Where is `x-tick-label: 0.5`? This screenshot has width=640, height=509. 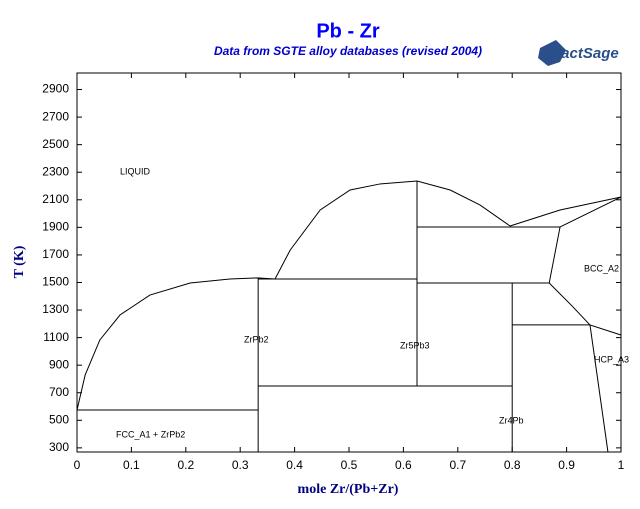 x-tick-label: 0.5 is located at coordinates (349, 465).